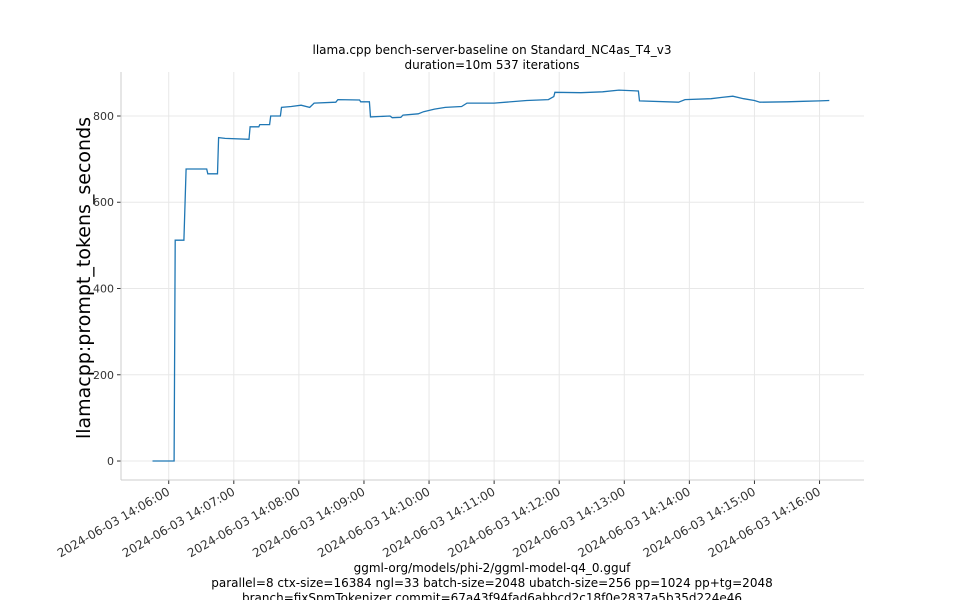 This screenshot has height=600, width=960. I want to click on y-tick-label: 600, so click(103, 202).